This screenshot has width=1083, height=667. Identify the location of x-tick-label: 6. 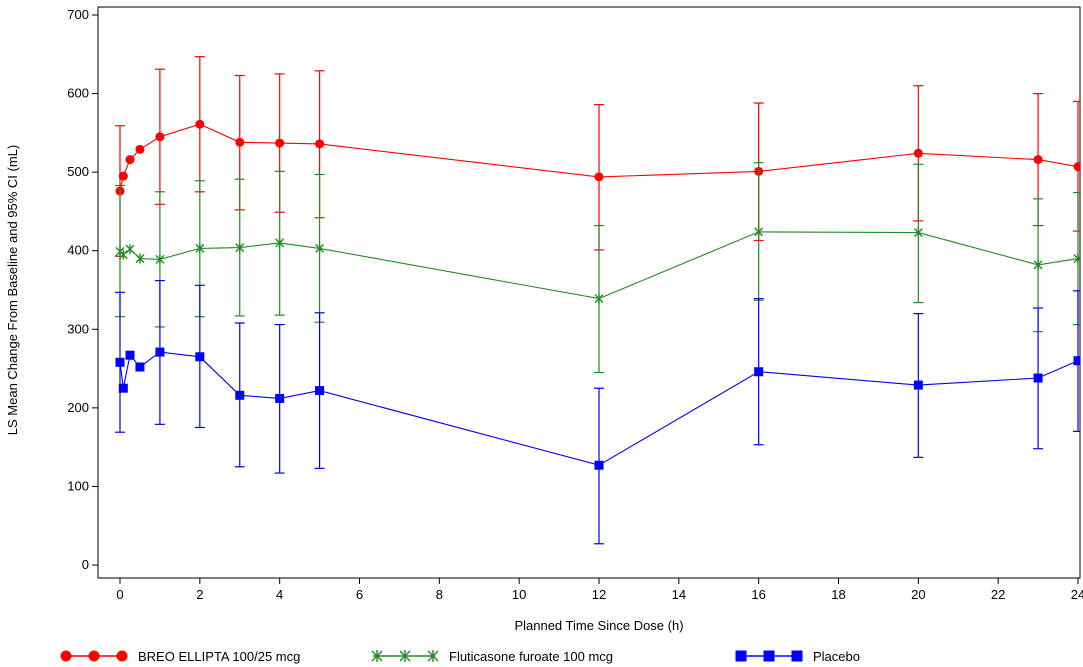
(359, 594).